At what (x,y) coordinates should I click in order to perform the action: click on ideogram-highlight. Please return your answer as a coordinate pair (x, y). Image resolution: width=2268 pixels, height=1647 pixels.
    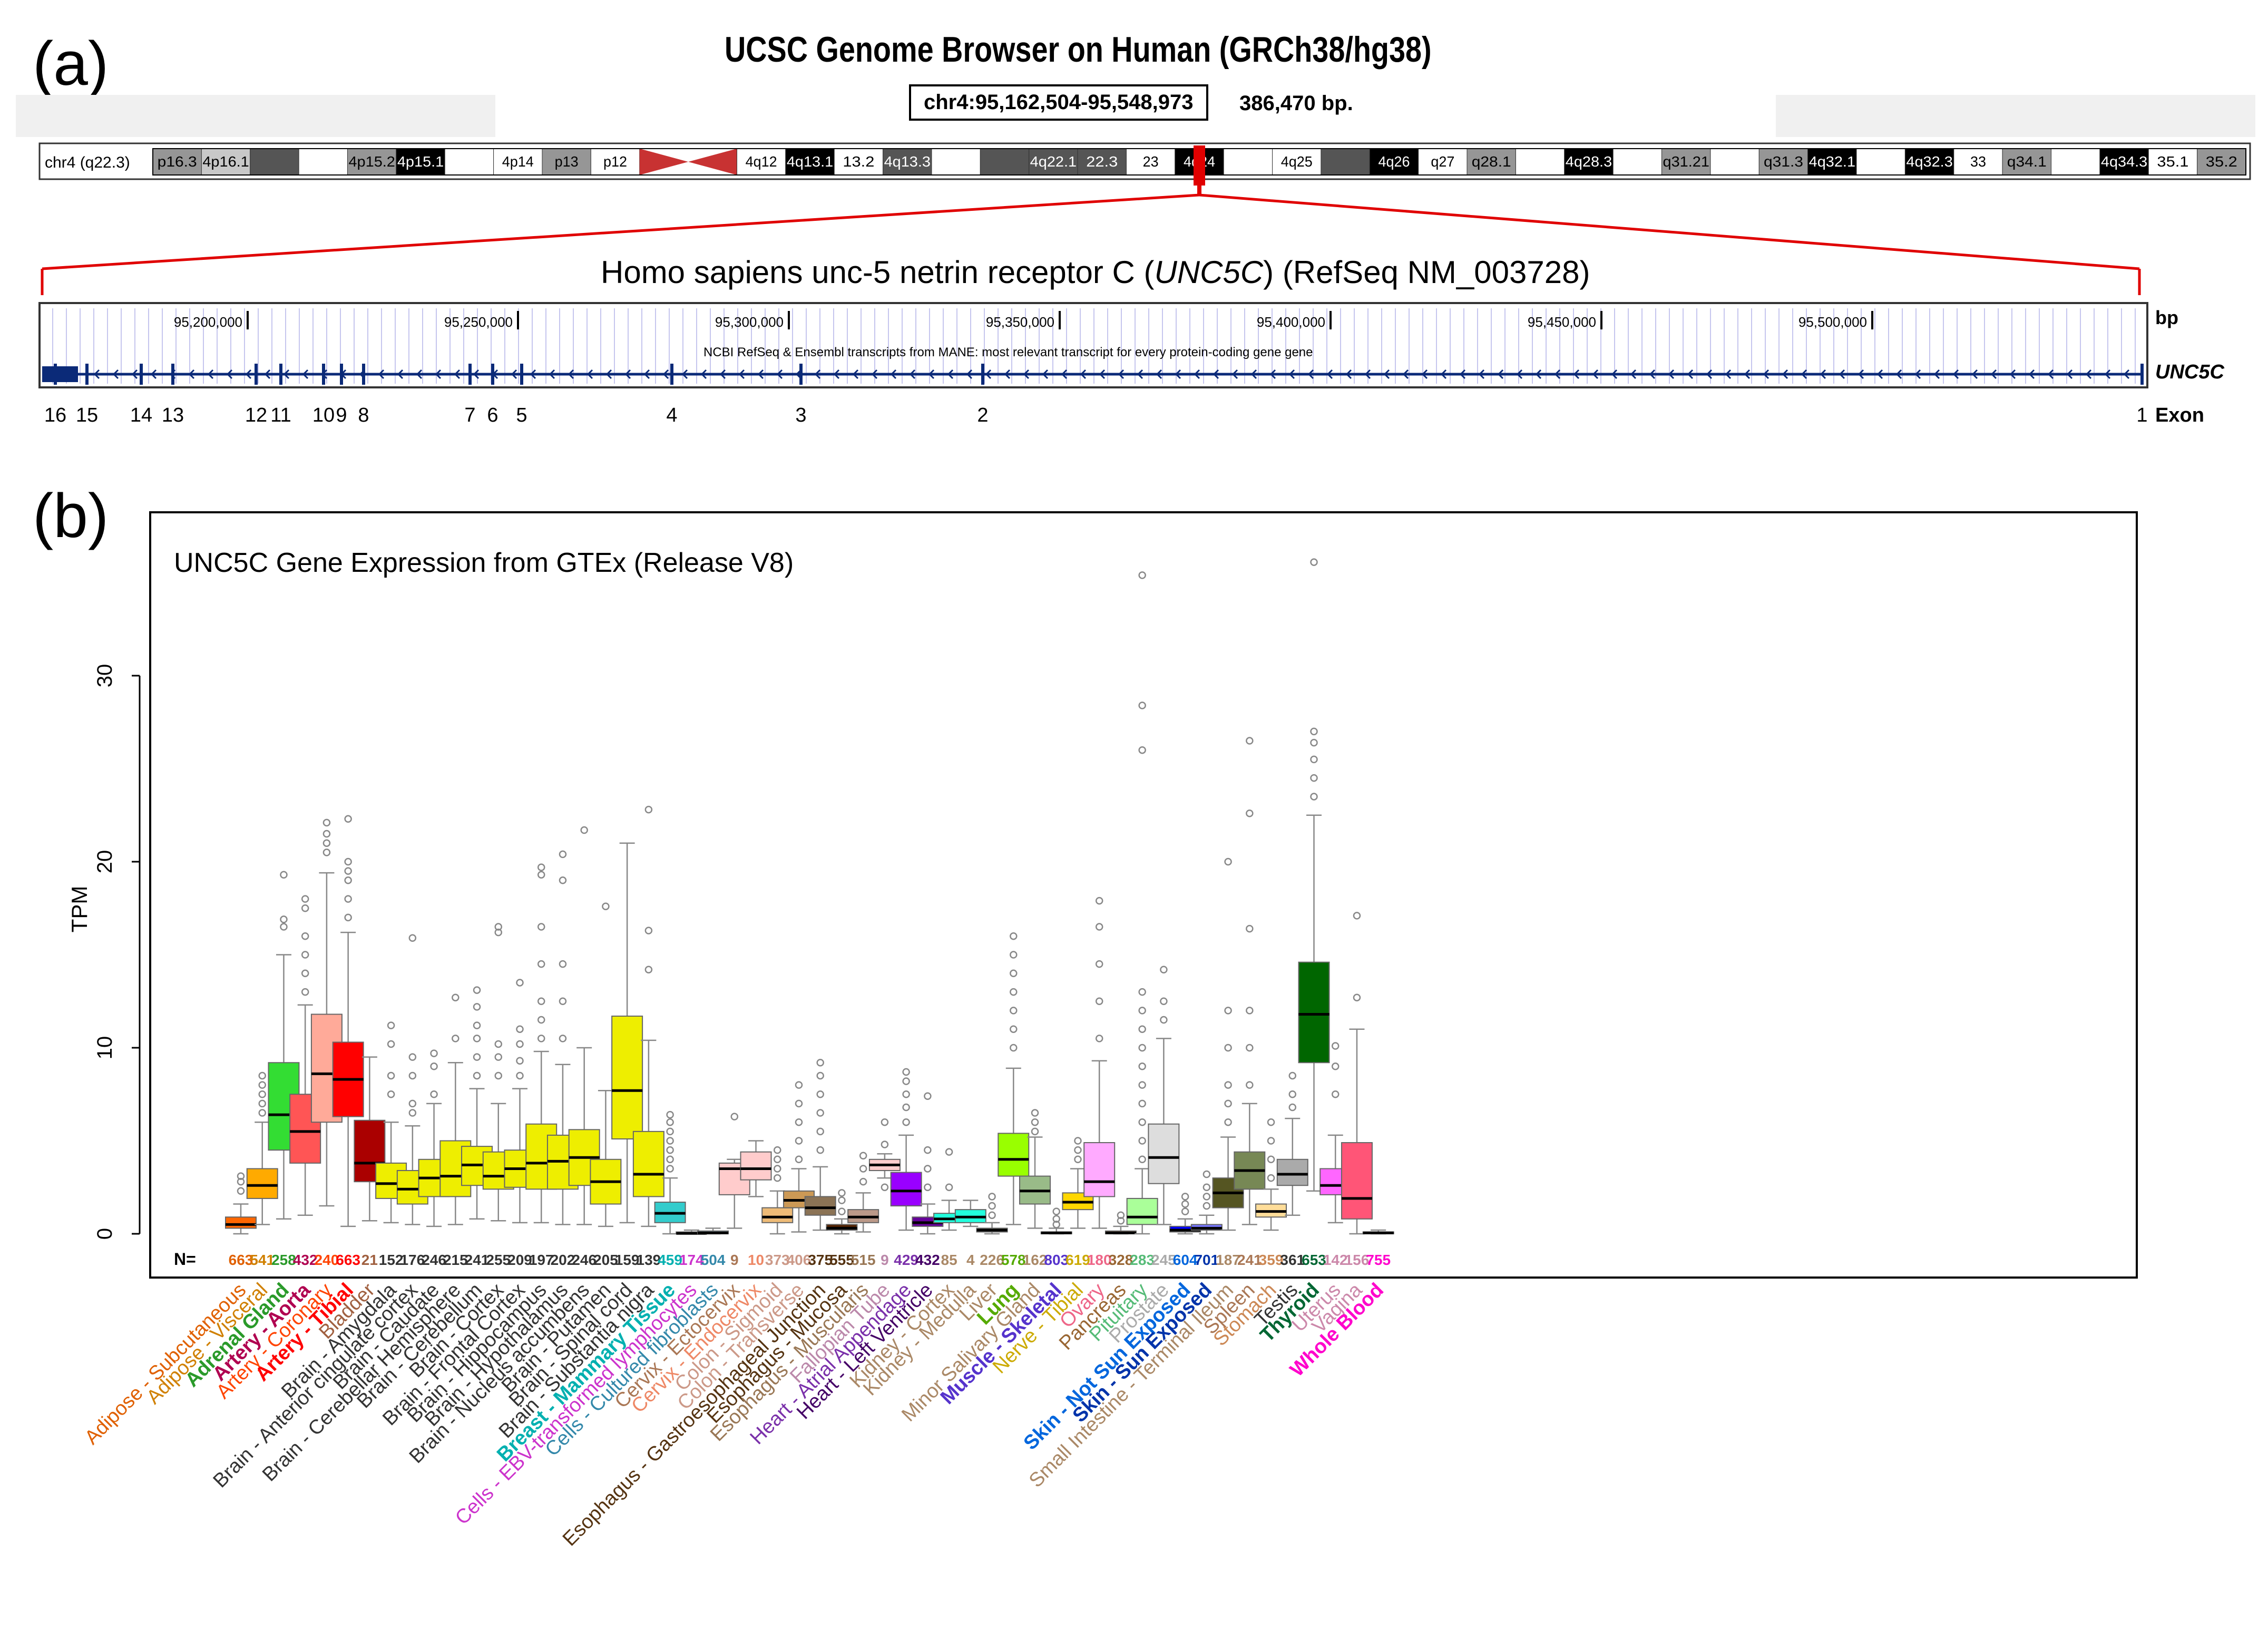
    Looking at the image, I should click on (1199, 165).